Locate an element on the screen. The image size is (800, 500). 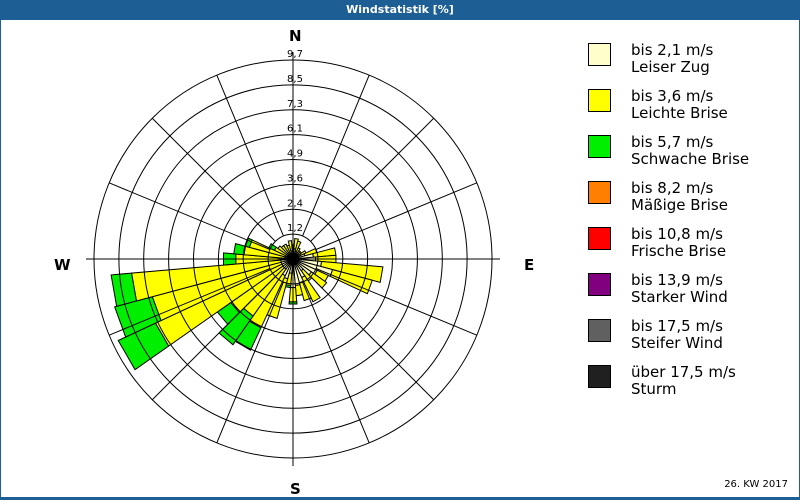
legend-label: Steifer Wind is located at coordinates (677, 343).